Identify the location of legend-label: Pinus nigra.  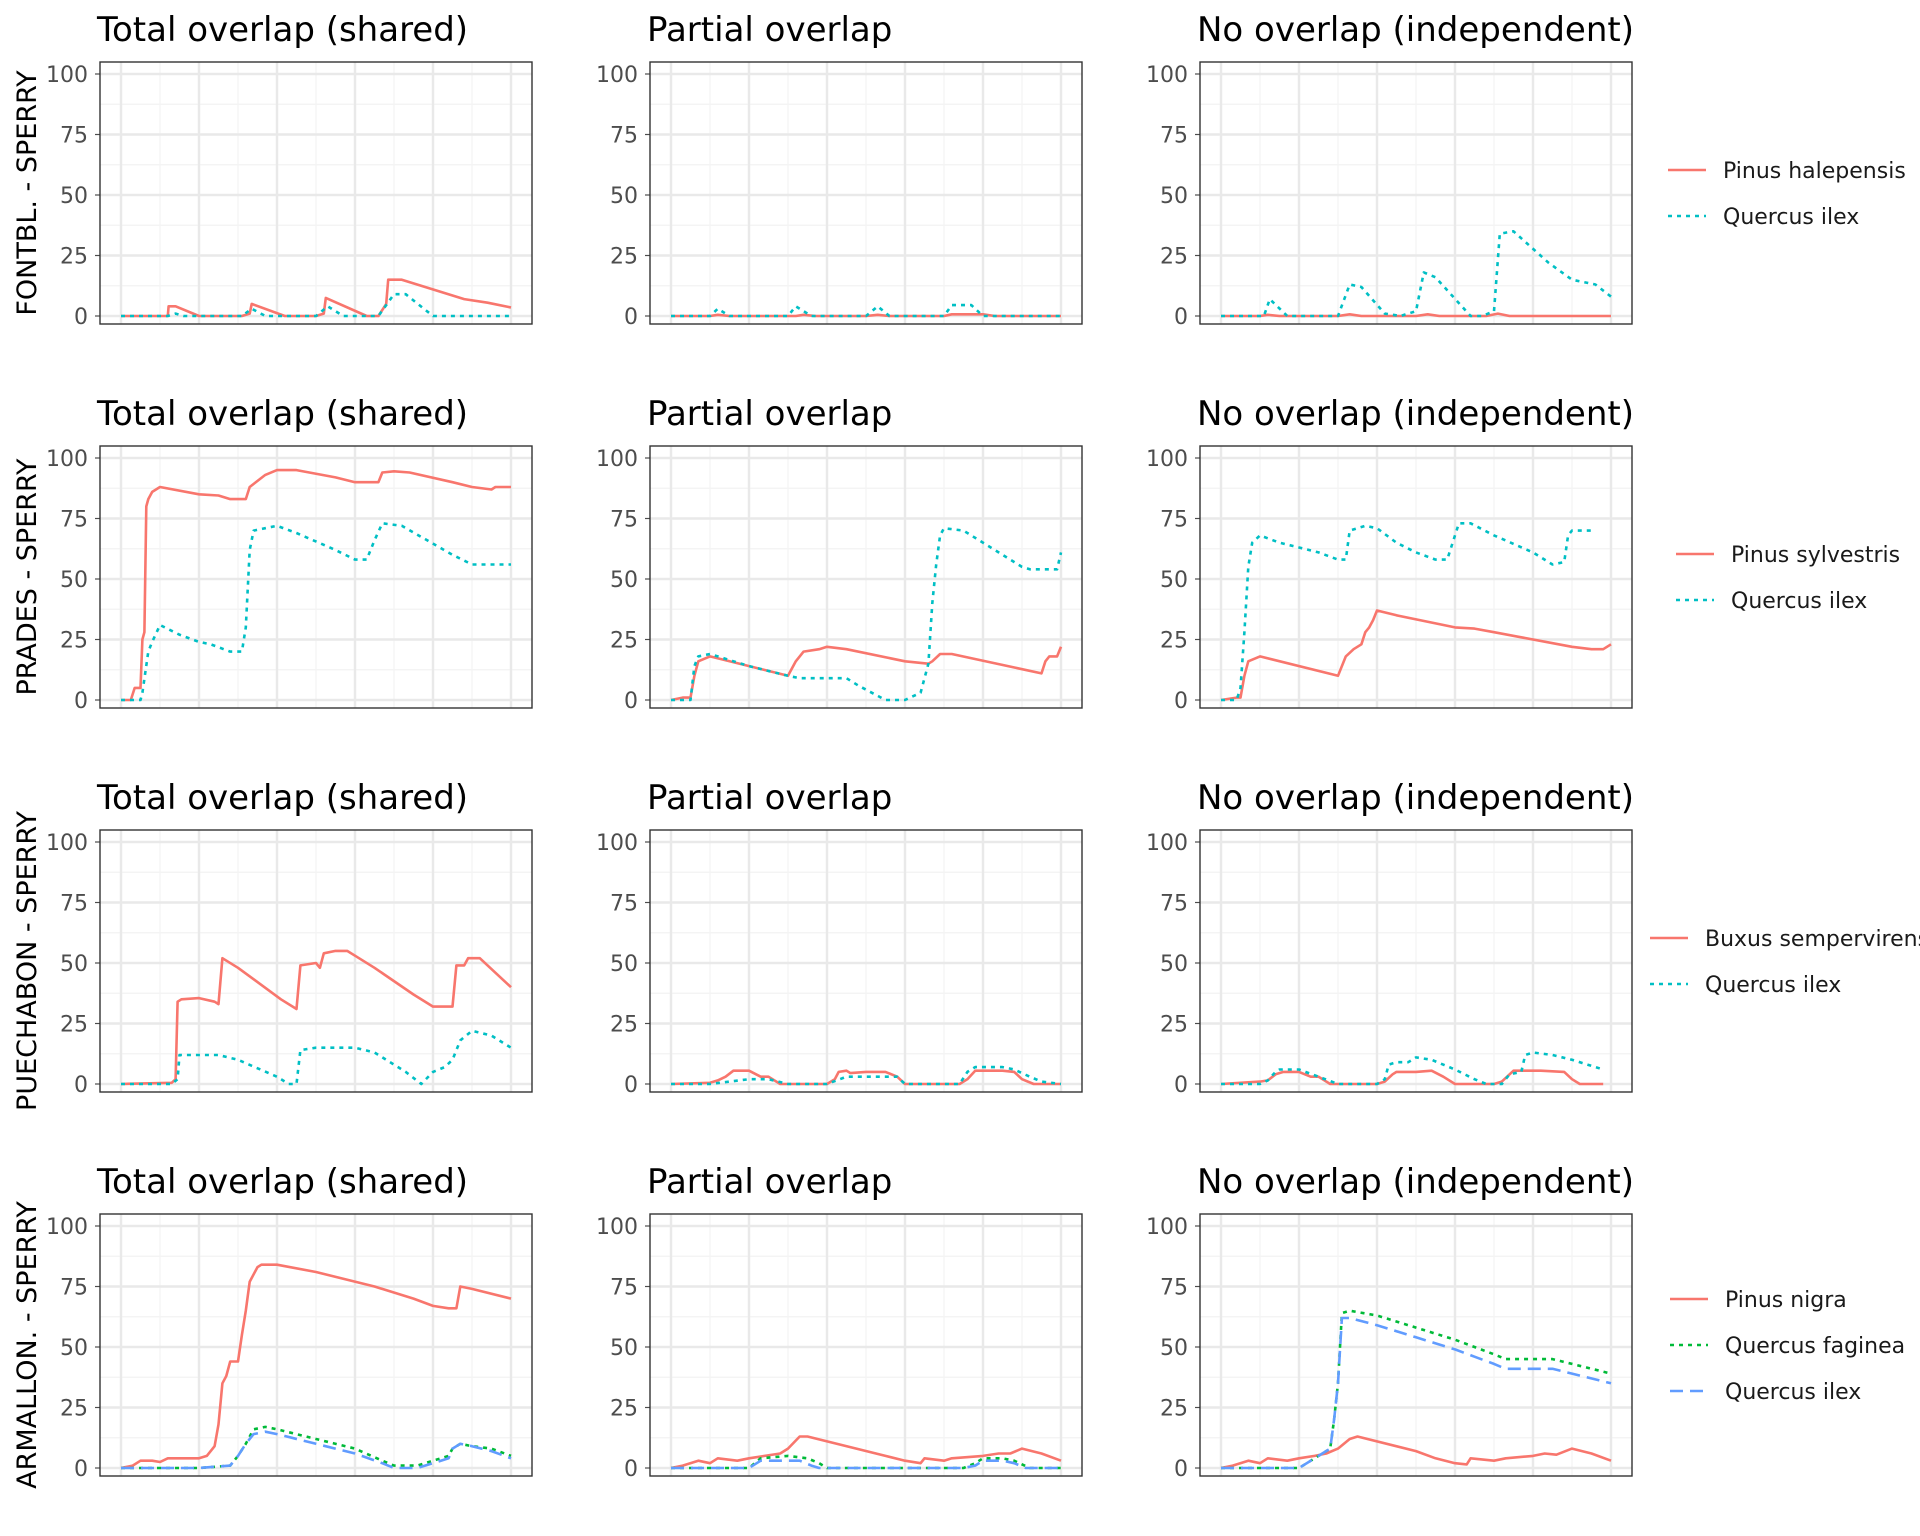
(1786, 1300).